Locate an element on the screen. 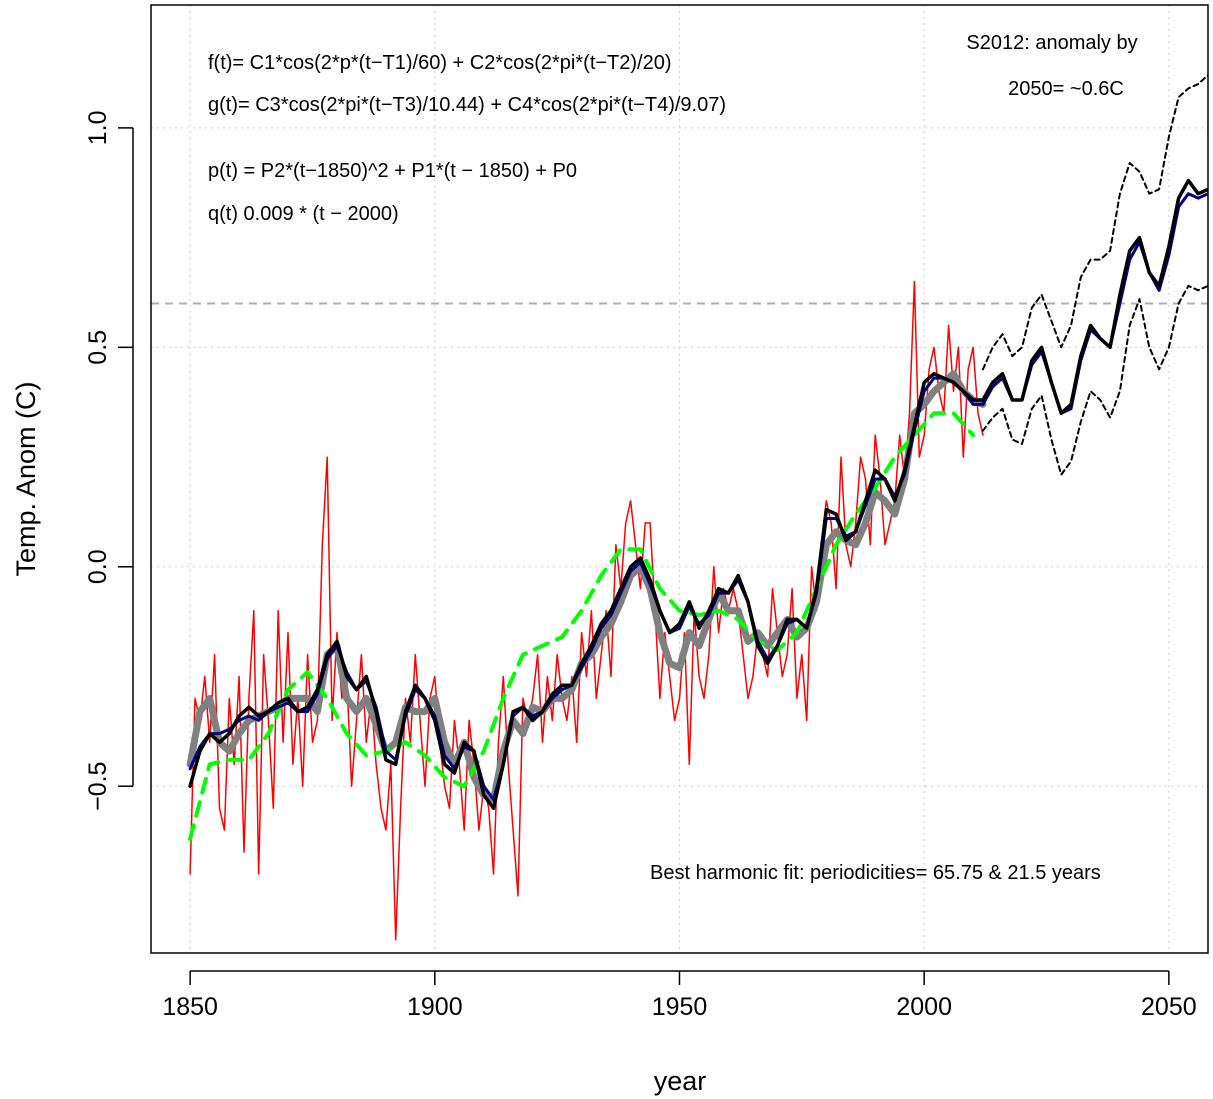  x-tick-label: 1850 is located at coordinates (190, 1007).